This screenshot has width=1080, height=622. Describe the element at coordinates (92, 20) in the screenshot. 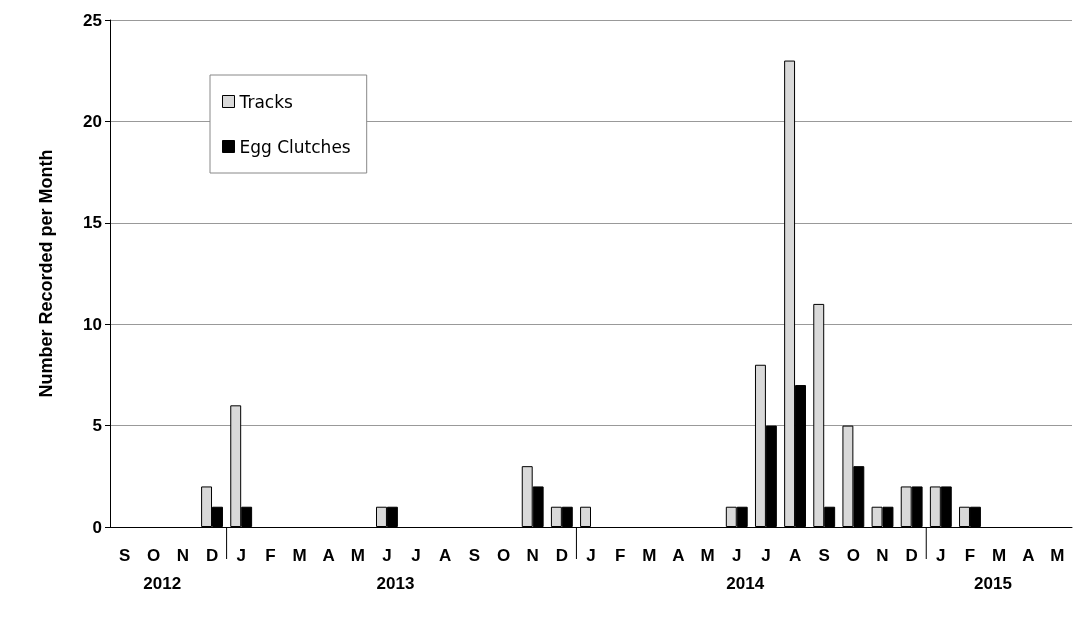

I see `y-tick-label: 25` at that location.